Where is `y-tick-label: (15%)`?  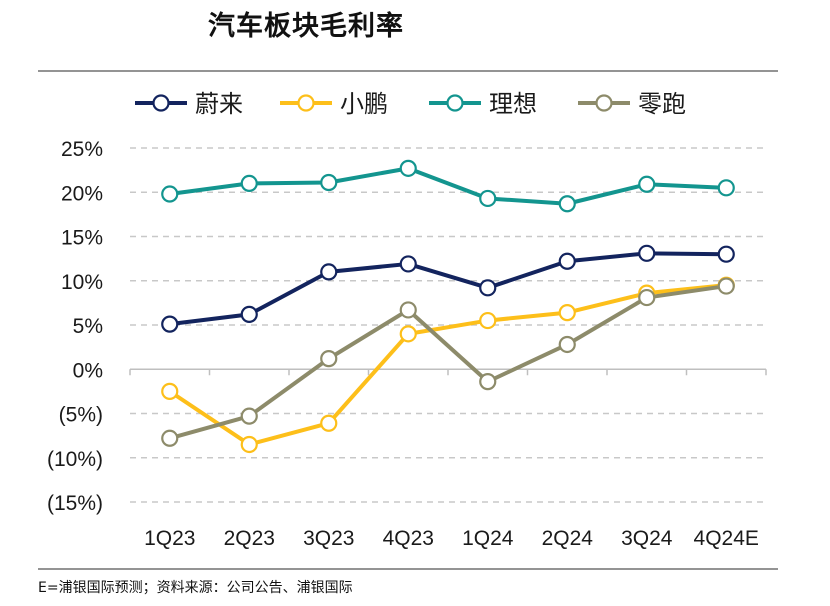 y-tick-label: (15%) is located at coordinates (75, 503).